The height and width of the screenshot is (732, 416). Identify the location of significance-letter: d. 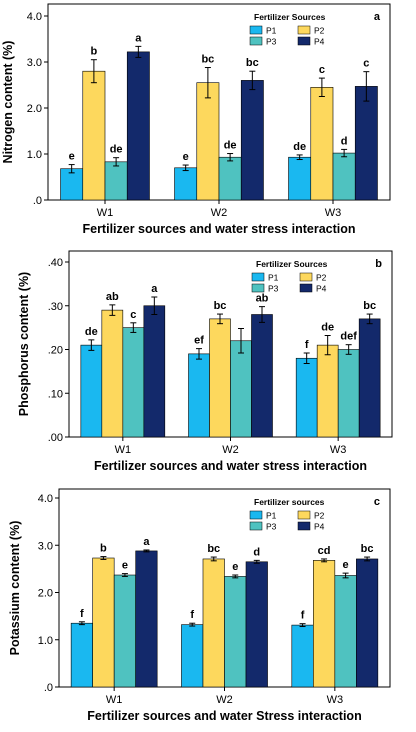
(256, 552).